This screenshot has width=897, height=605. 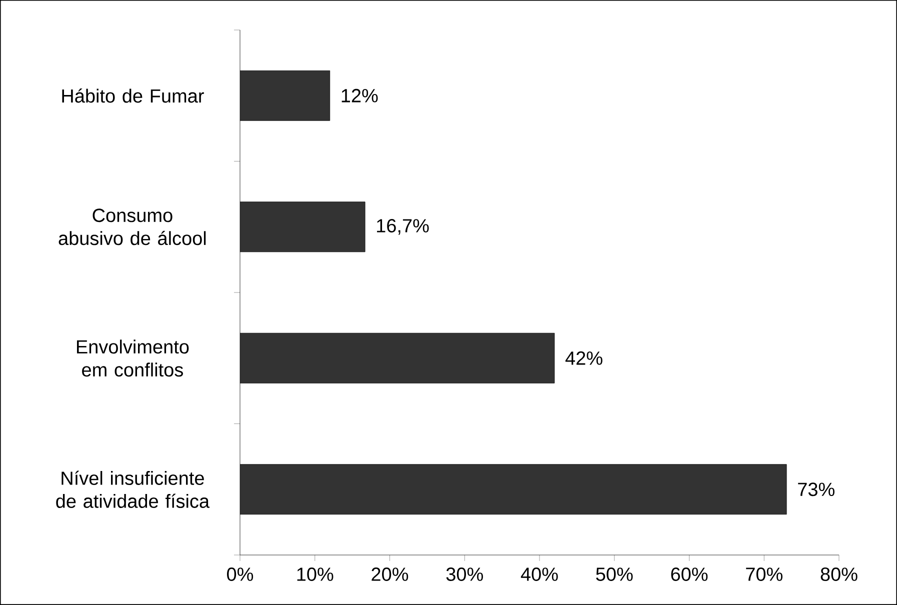 I want to click on y-tick-label: Nível insuficiente de atividade física, so click(x=133, y=489).